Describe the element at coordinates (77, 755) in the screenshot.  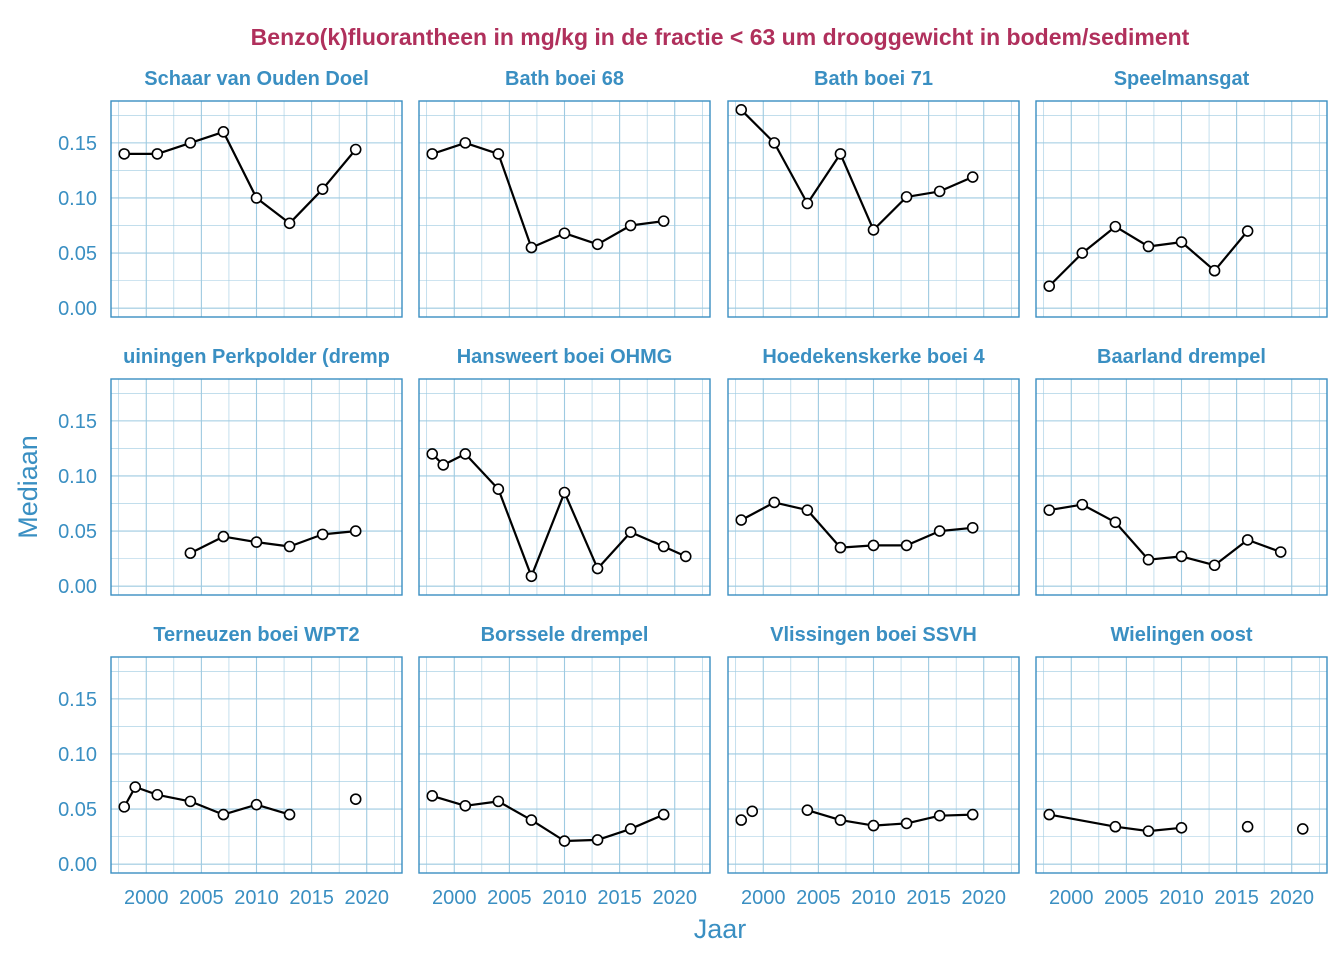
I see `y-tick-label: 0.10` at that location.